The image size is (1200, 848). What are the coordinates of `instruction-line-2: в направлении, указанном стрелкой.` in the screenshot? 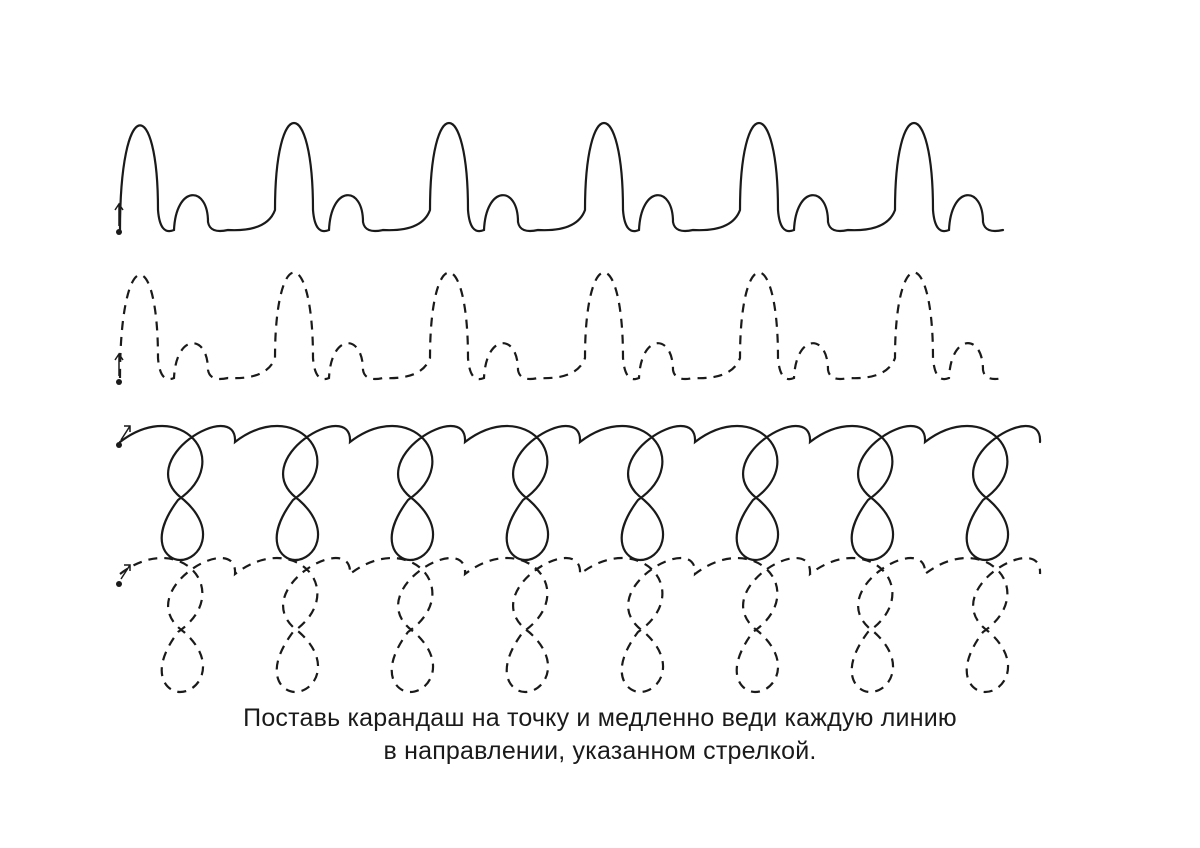 It's located at (600, 751).